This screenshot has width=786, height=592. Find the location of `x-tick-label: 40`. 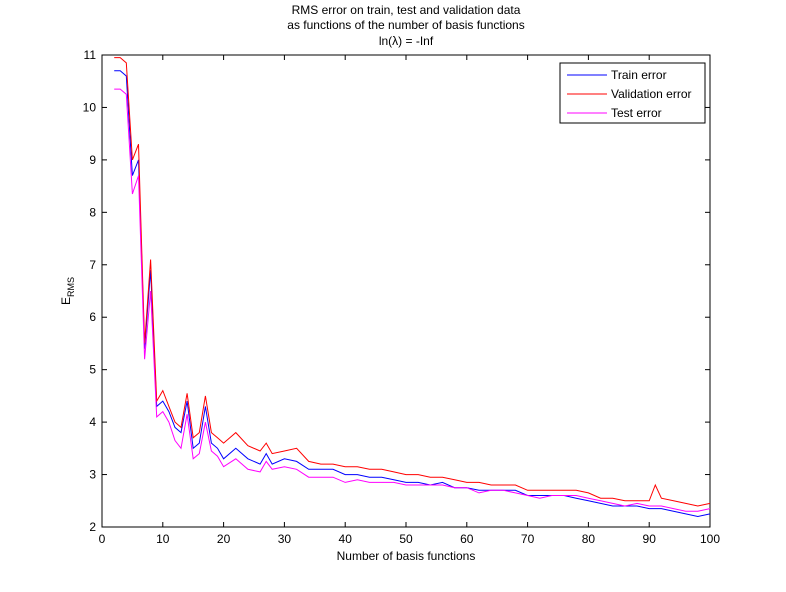

x-tick-label: 40 is located at coordinates (346, 539).